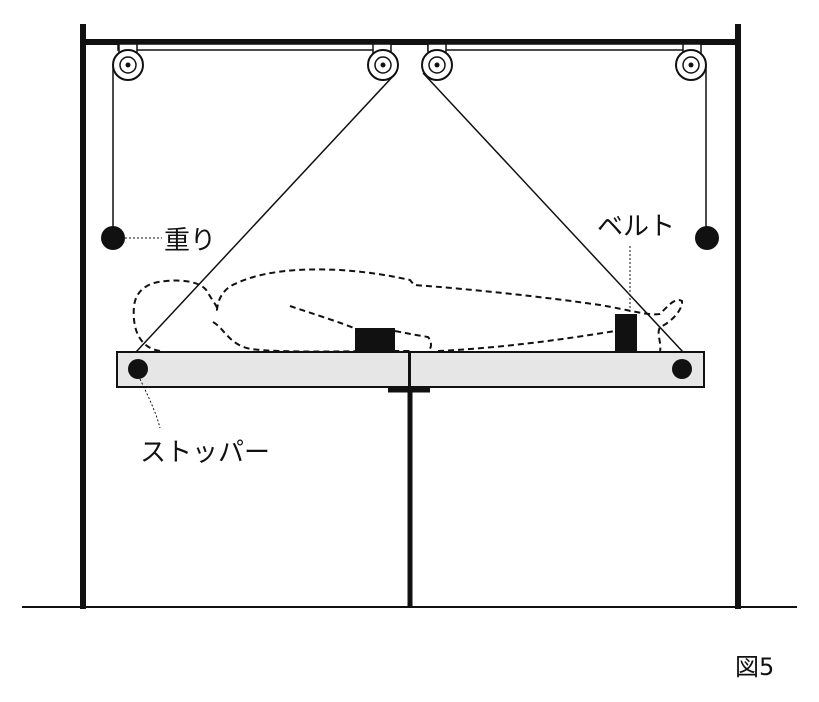 The image size is (819, 702). I want to click on belt-middle, so click(375, 340).